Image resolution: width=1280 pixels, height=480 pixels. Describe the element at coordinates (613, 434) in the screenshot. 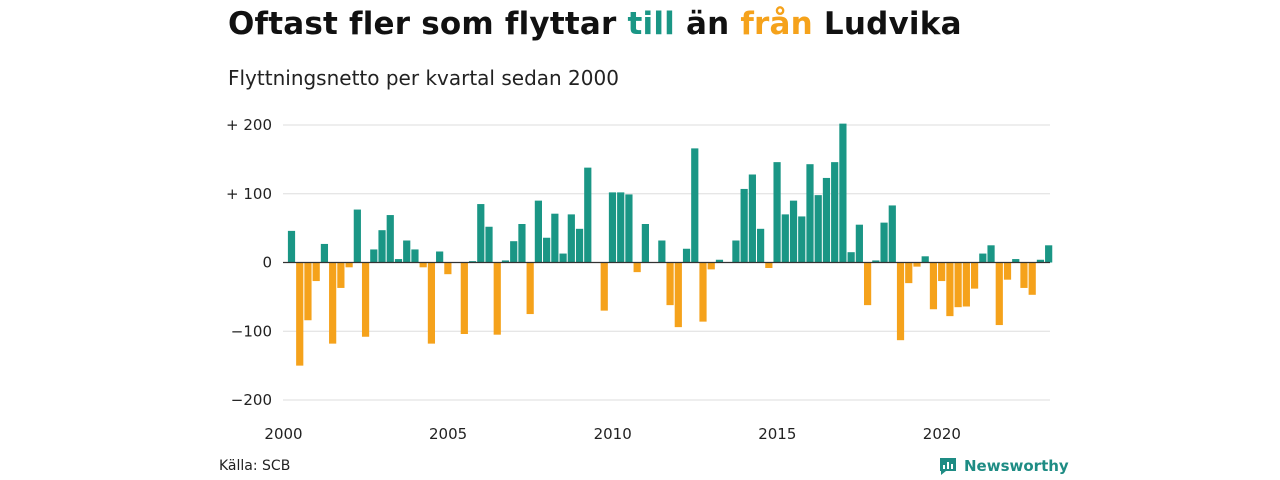

I see `x-tick-label: 2010` at that location.